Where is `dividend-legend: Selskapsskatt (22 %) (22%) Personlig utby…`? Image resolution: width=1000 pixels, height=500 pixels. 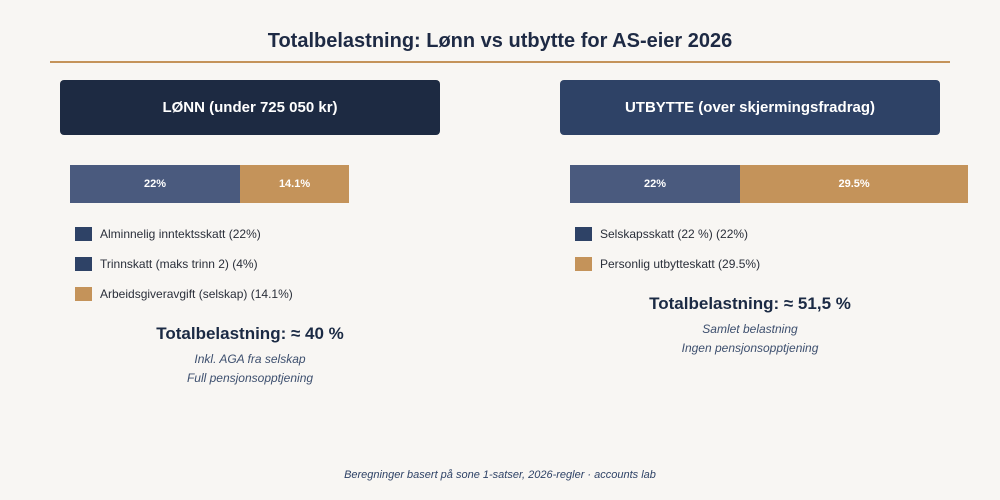 dividend-legend: Selskapsskatt (22 %) (22%) Personlig utby… is located at coordinates (667, 249).